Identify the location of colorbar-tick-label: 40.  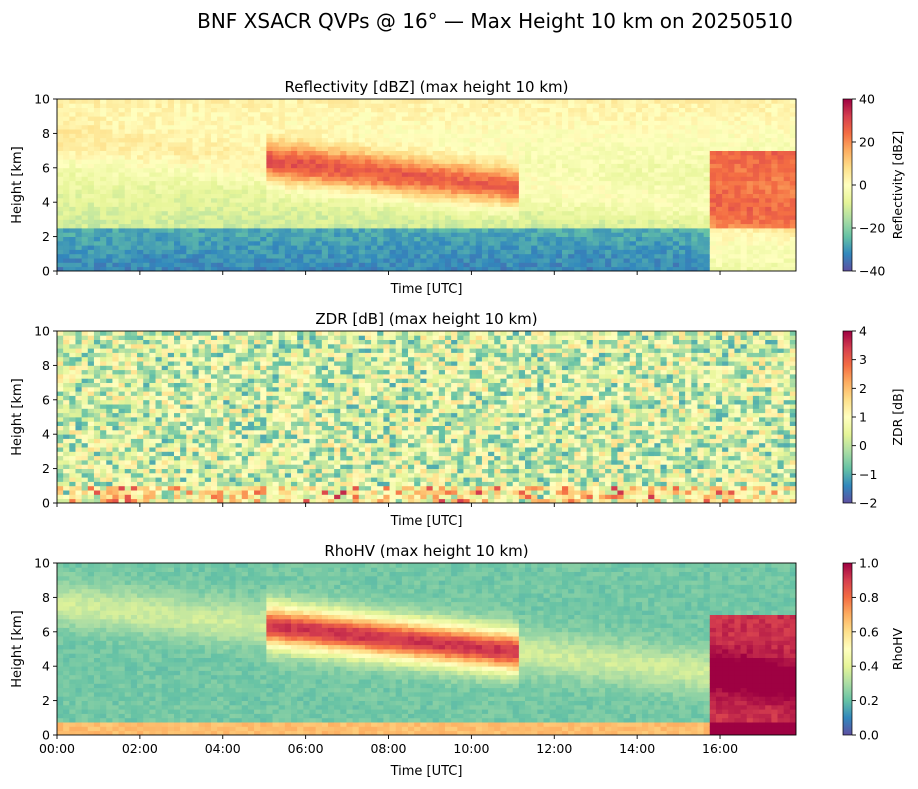
(867, 99).